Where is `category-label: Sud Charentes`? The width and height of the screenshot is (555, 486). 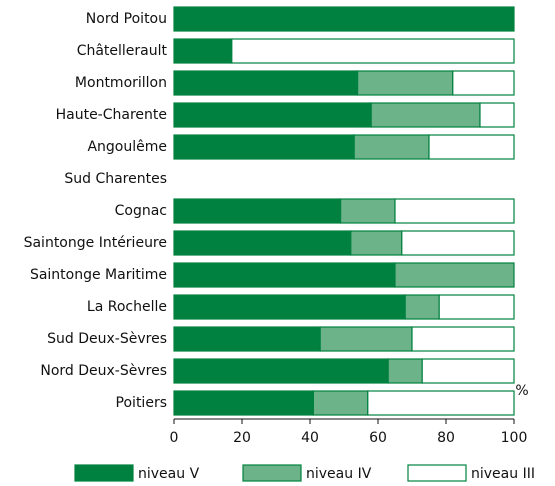 category-label: Sud Charentes is located at coordinates (115, 179).